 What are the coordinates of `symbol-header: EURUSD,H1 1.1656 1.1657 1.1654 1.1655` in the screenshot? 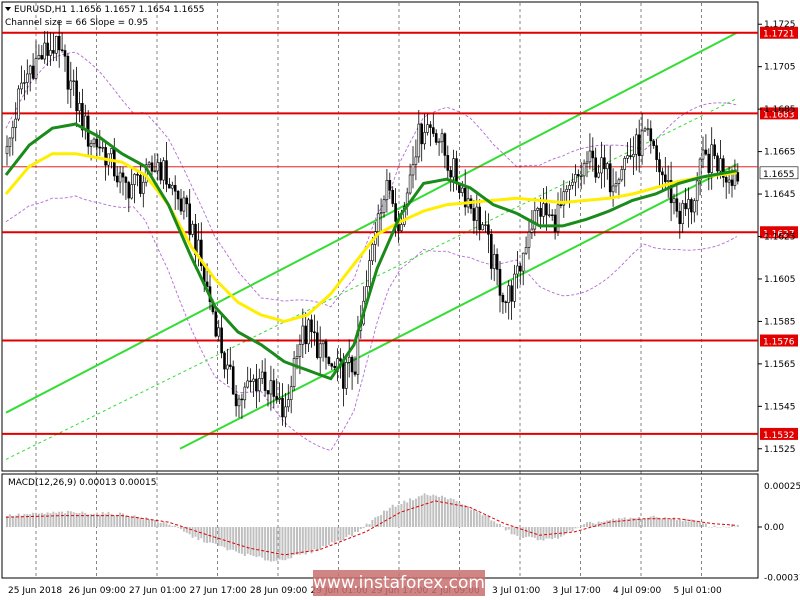 It's located at (109, 10).